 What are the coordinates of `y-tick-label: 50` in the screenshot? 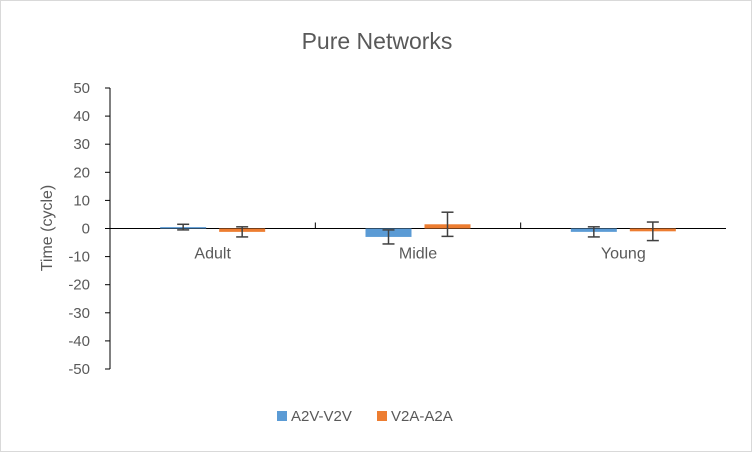 It's located at (81, 88).